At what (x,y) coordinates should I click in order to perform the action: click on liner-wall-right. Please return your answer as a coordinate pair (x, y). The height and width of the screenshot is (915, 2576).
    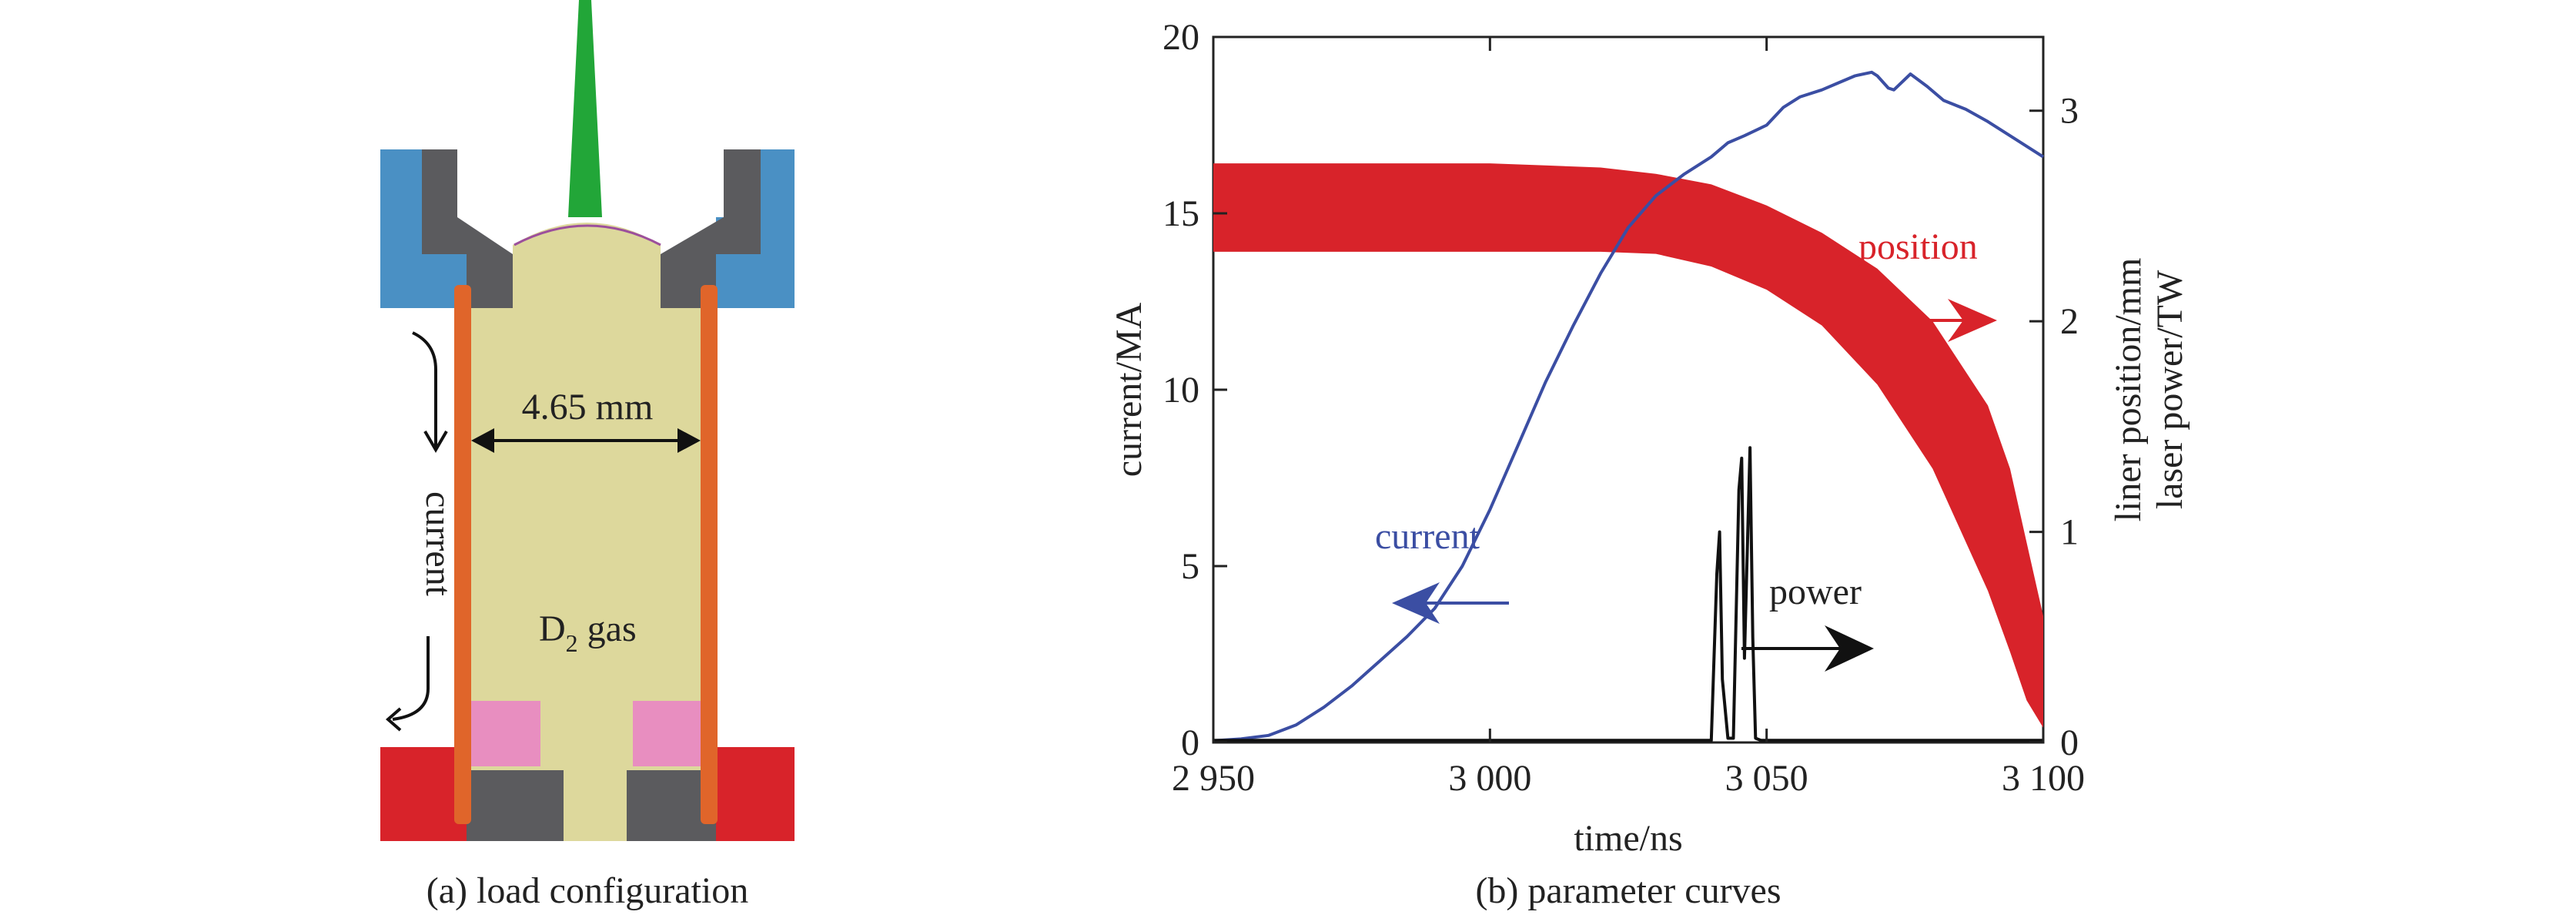
    Looking at the image, I should click on (709, 555).